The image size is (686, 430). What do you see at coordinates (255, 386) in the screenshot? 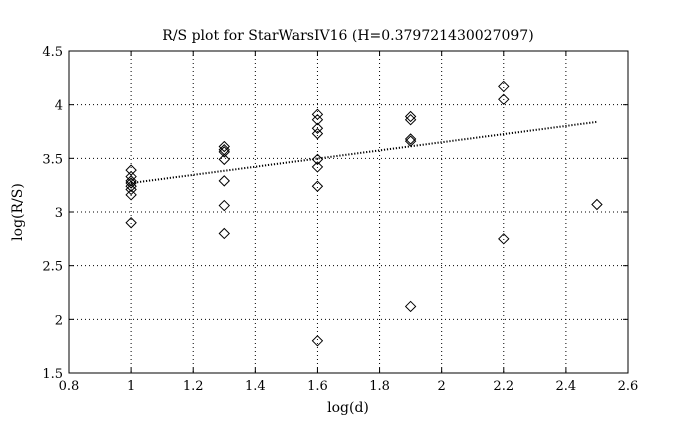
I see `x-tick-label: 1.4` at bounding box center [255, 386].